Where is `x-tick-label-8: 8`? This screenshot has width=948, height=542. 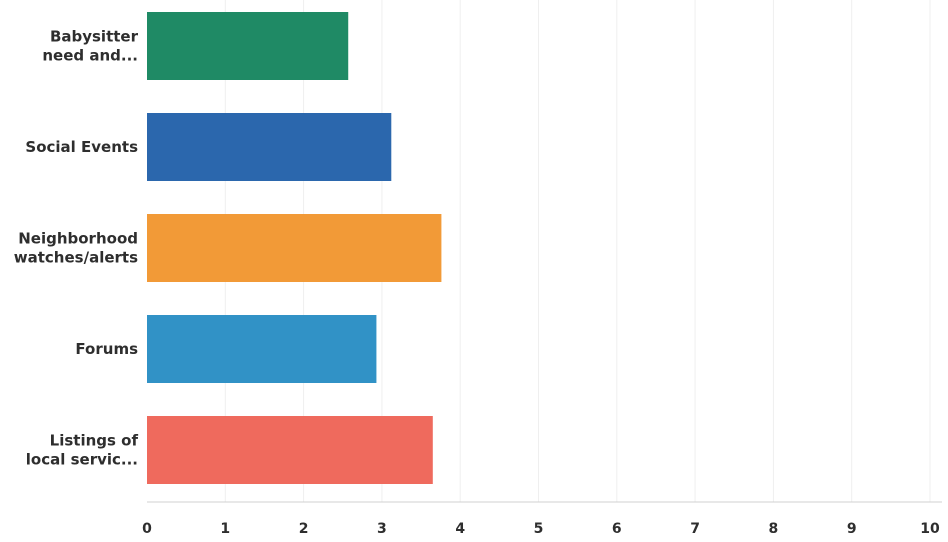
x-tick-label-8: 8 is located at coordinates (774, 529).